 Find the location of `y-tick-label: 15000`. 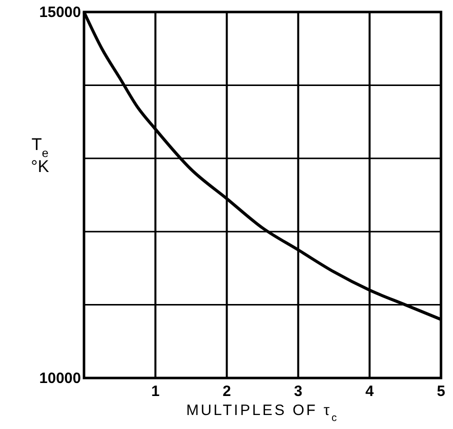

y-tick-label: 15000 is located at coordinates (60, 12).